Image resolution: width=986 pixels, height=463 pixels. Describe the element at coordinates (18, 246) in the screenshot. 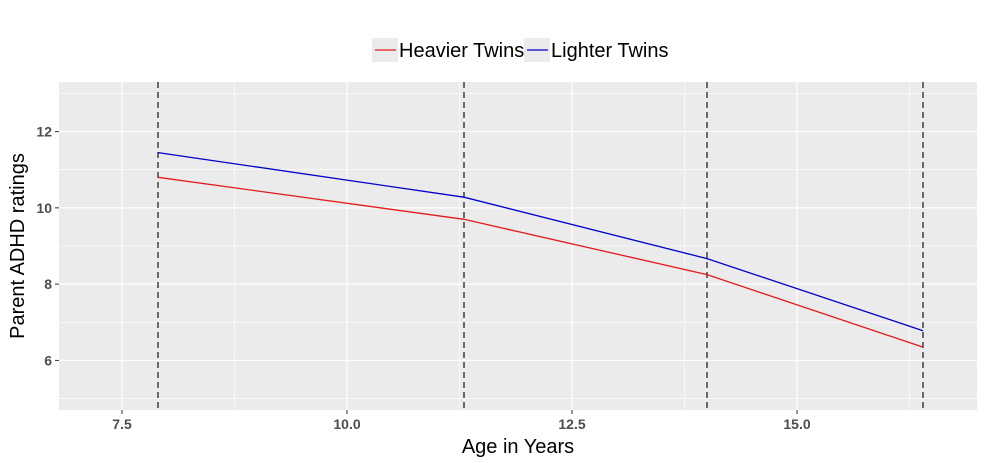

I see `y-axis-title: Parent ADHD ratings` at that location.